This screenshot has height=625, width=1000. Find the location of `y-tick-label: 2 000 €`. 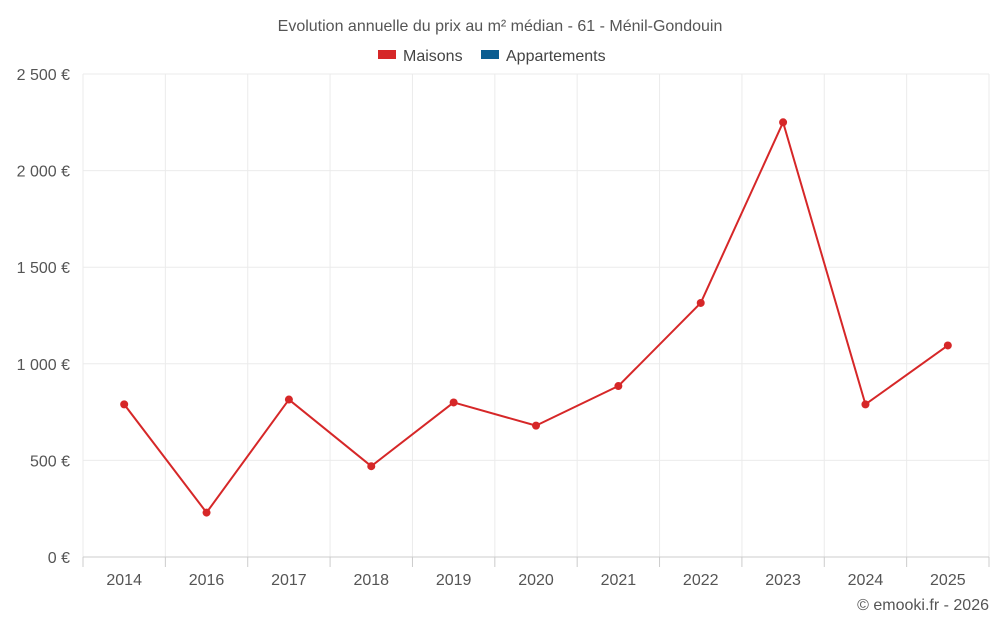

y-tick-label: 2 000 € is located at coordinates (43, 172).